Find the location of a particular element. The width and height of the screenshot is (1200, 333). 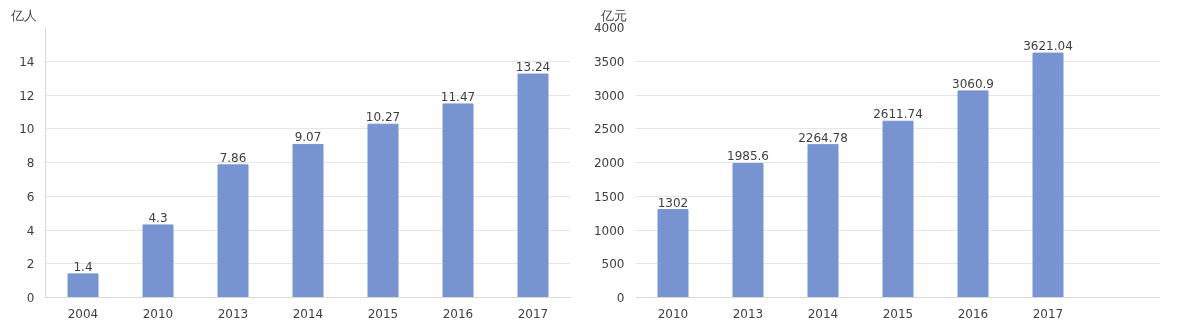

data-label: 1302 is located at coordinates (673, 202).